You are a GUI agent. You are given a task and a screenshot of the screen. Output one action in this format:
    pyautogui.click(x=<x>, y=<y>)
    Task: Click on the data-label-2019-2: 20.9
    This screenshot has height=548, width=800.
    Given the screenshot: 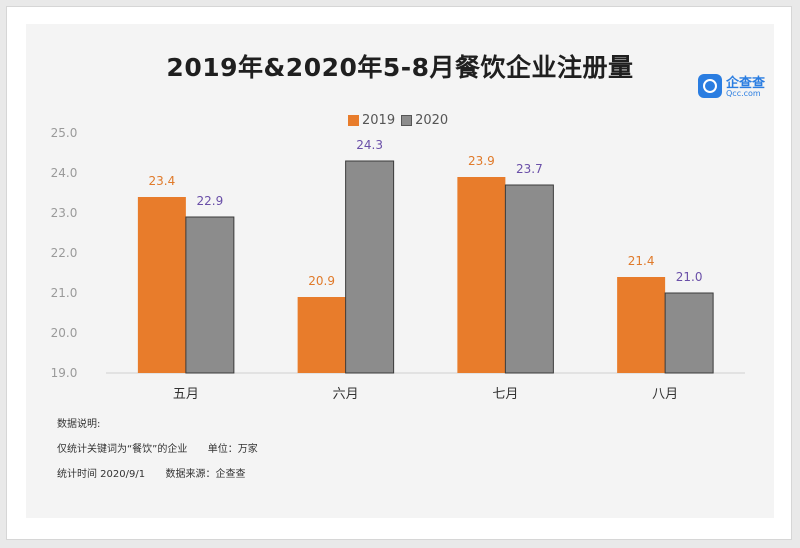 What is the action you would take?
    pyautogui.click(x=321, y=281)
    